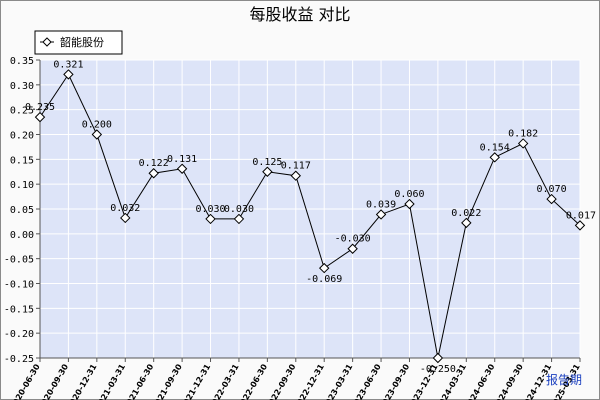 The height and width of the screenshot is (400, 600). Describe the element at coordinates (19, 285) in the screenshot. I see `y-tick-label: -0.10` at that location.